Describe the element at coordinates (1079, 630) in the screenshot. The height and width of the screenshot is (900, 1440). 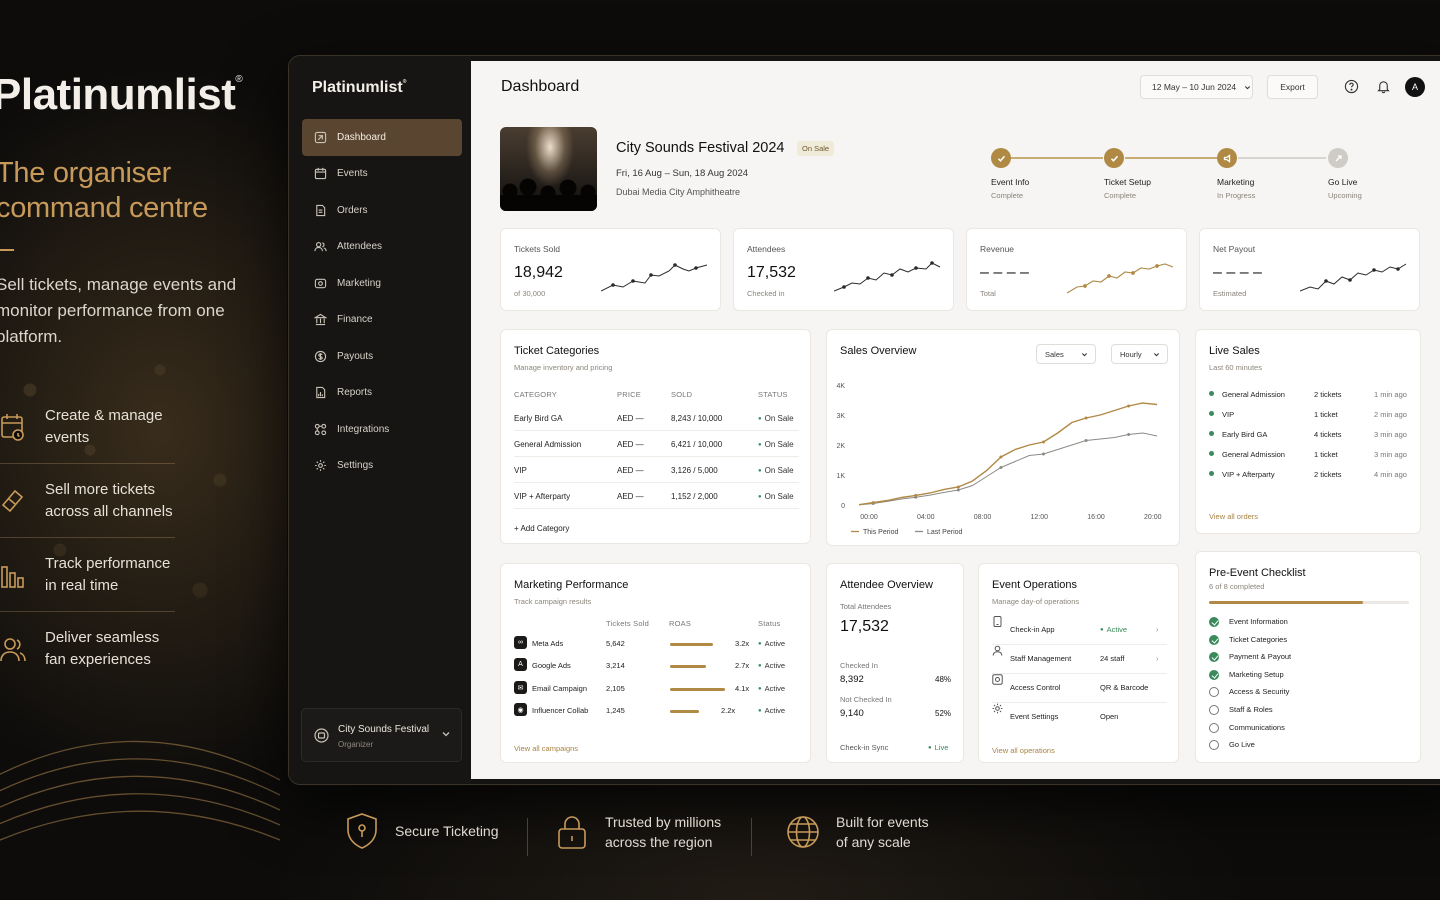
I see `operation-item-check-in-app: Check-in App Active ›` at that location.